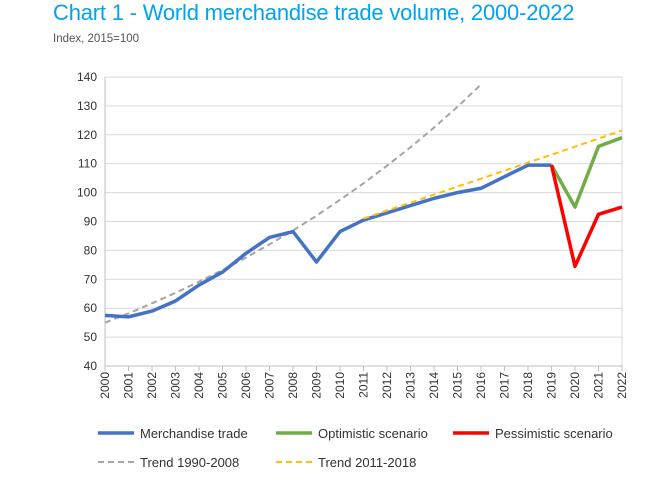 This screenshot has width=667, height=482. Describe the element at coordinates (364, 385) in the screenshot. I see `x-tick-label: 2011` at that location.